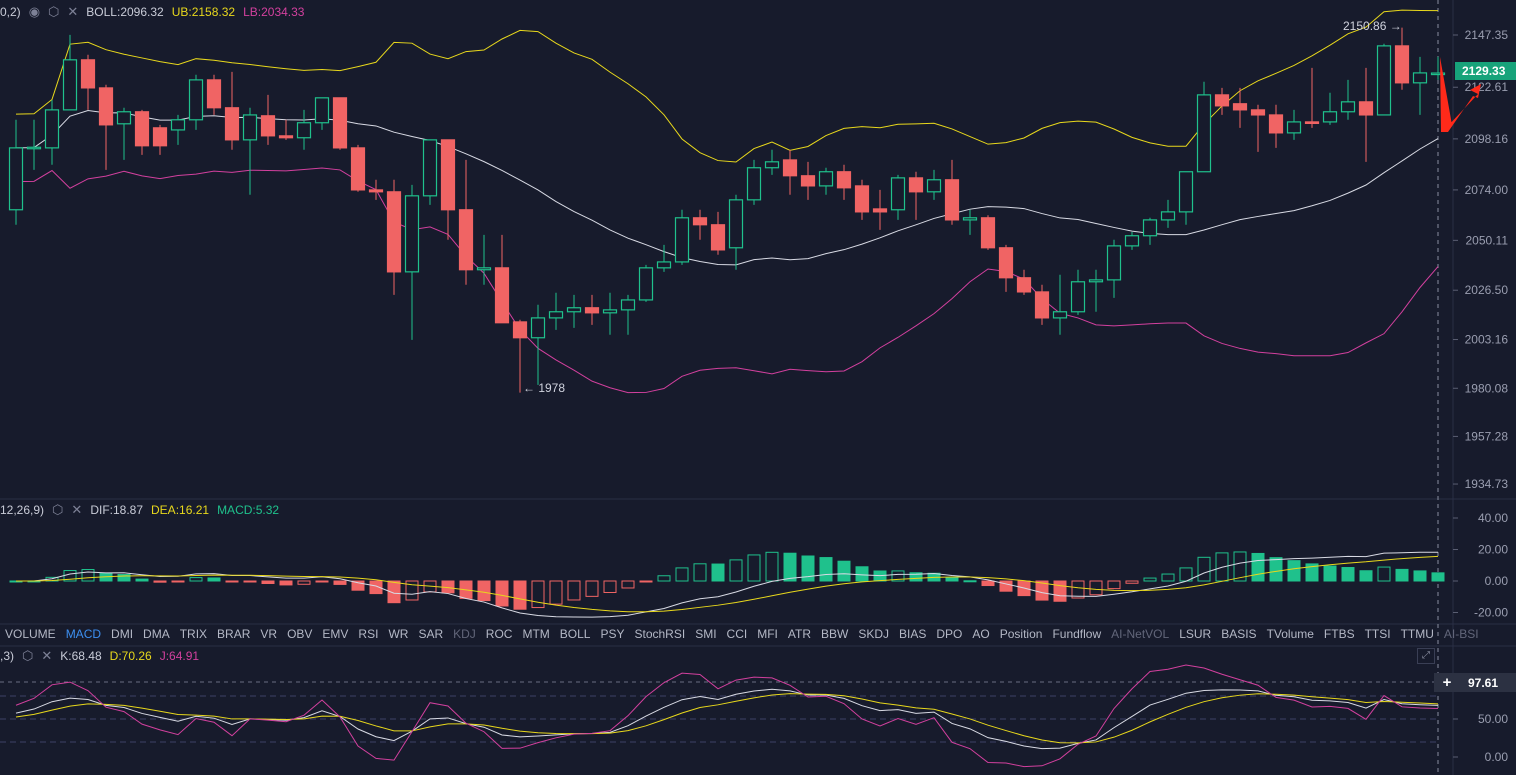 The image size is (1516, 775). What do you see at coordinates (874, 634) in the screenshot?
I see `tab-skdj: SKDJ` at bounding box center [874, 634].